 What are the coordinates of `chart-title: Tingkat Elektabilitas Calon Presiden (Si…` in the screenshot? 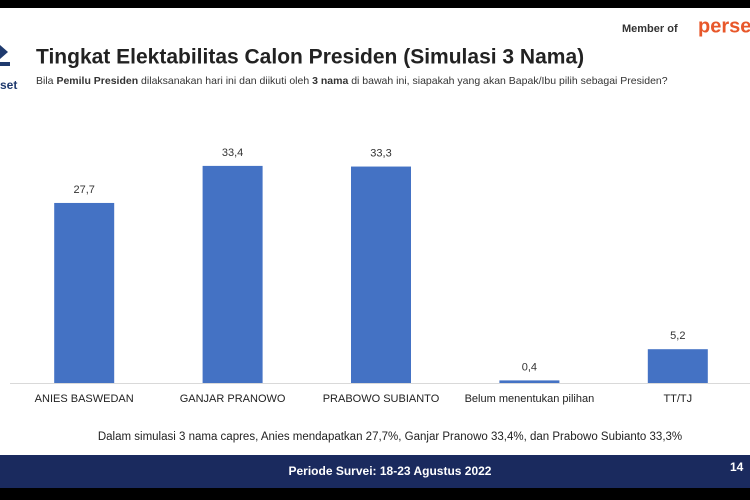 It's located at (310, 57).